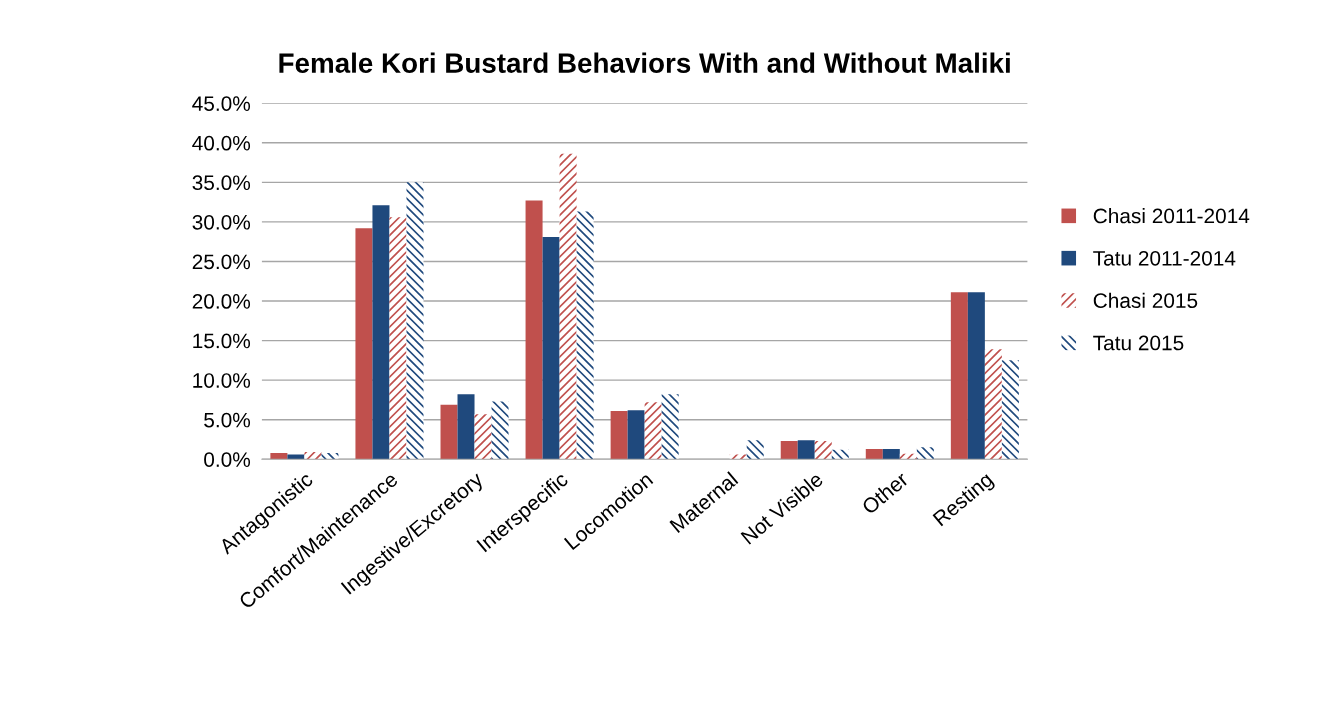 The image size is (1343, 712). I want to click on y-tick-label: 45.0%, so click(221, 103).